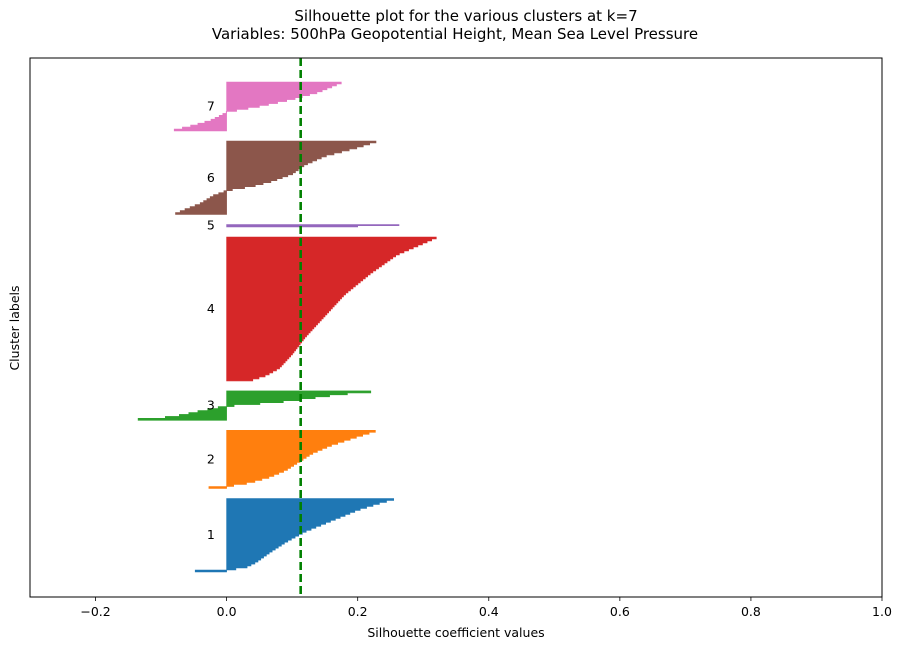 The image size is (903, 650). Describe the element at coordinates (358, 611) in the screenshot. I see `x-tick-label: 0.2` at that location.